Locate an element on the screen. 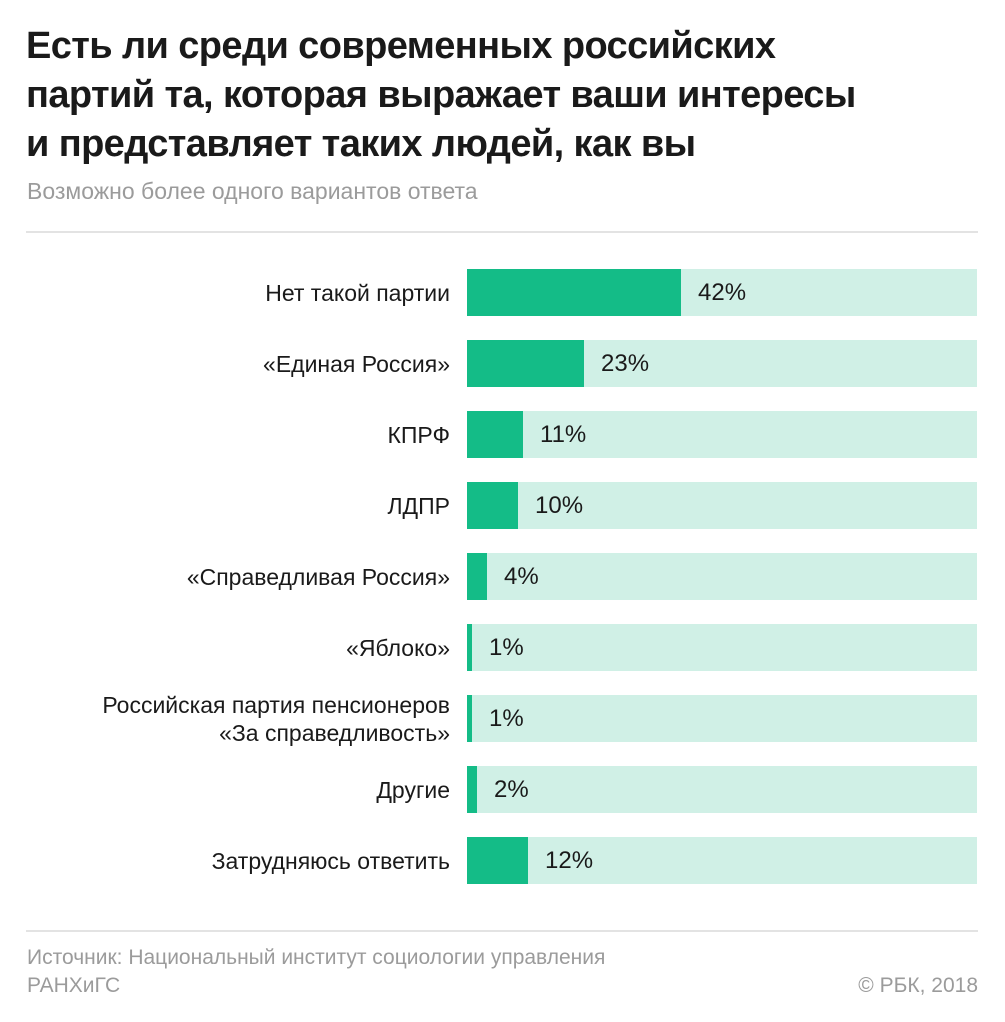 The image size is (1005, 1022). category-label-line: Нет такой партии is located at coordinates (357, 292).